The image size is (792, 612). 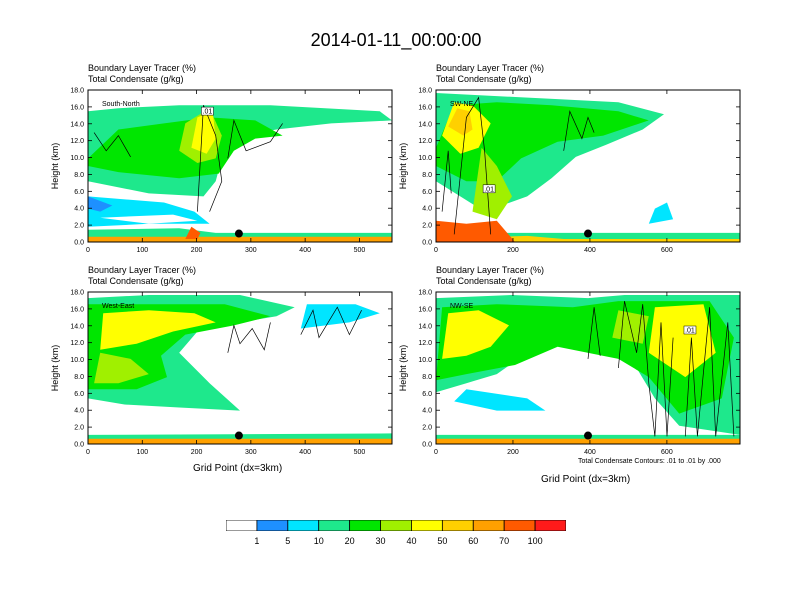 I want to click on x-axis-label-right: Grid Point (dx=3km), so click(x=586, y=479).